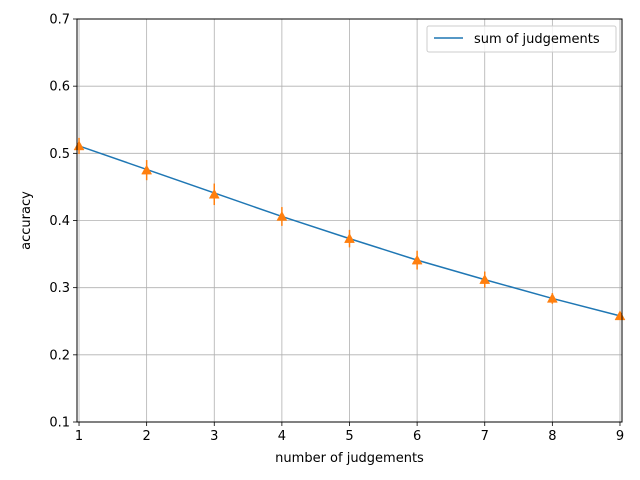 This screenshot has height=480, width=640. What do you see at coordinates (349, 436) in the screenshot?
I see `x-tick-label: 5` at bounding box center [349, 436].